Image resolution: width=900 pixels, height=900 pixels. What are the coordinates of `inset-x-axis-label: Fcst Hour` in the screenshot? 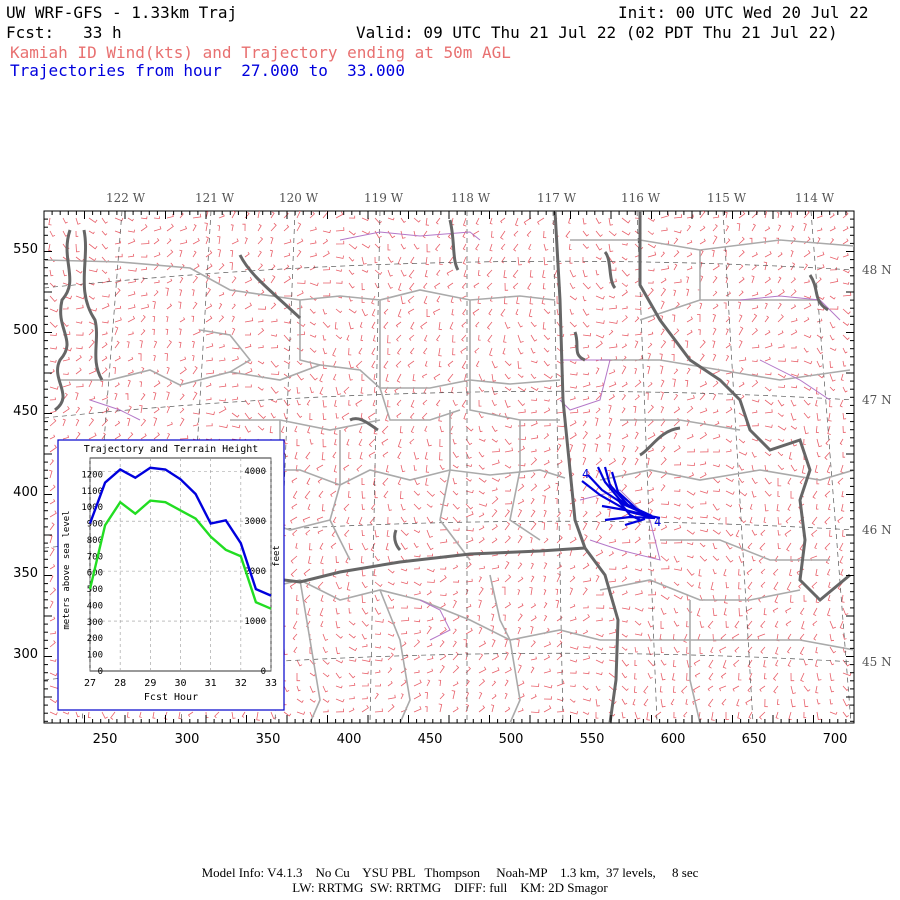 It's located at (171, 697).